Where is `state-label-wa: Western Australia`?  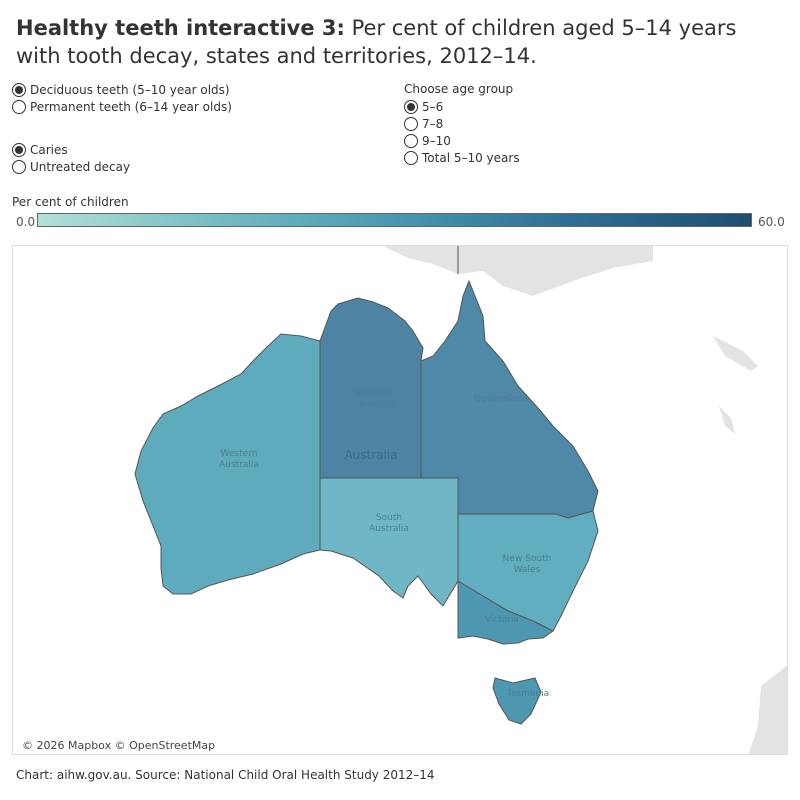 state-label-wa: Western Australia is located at coordinates (239, 459).